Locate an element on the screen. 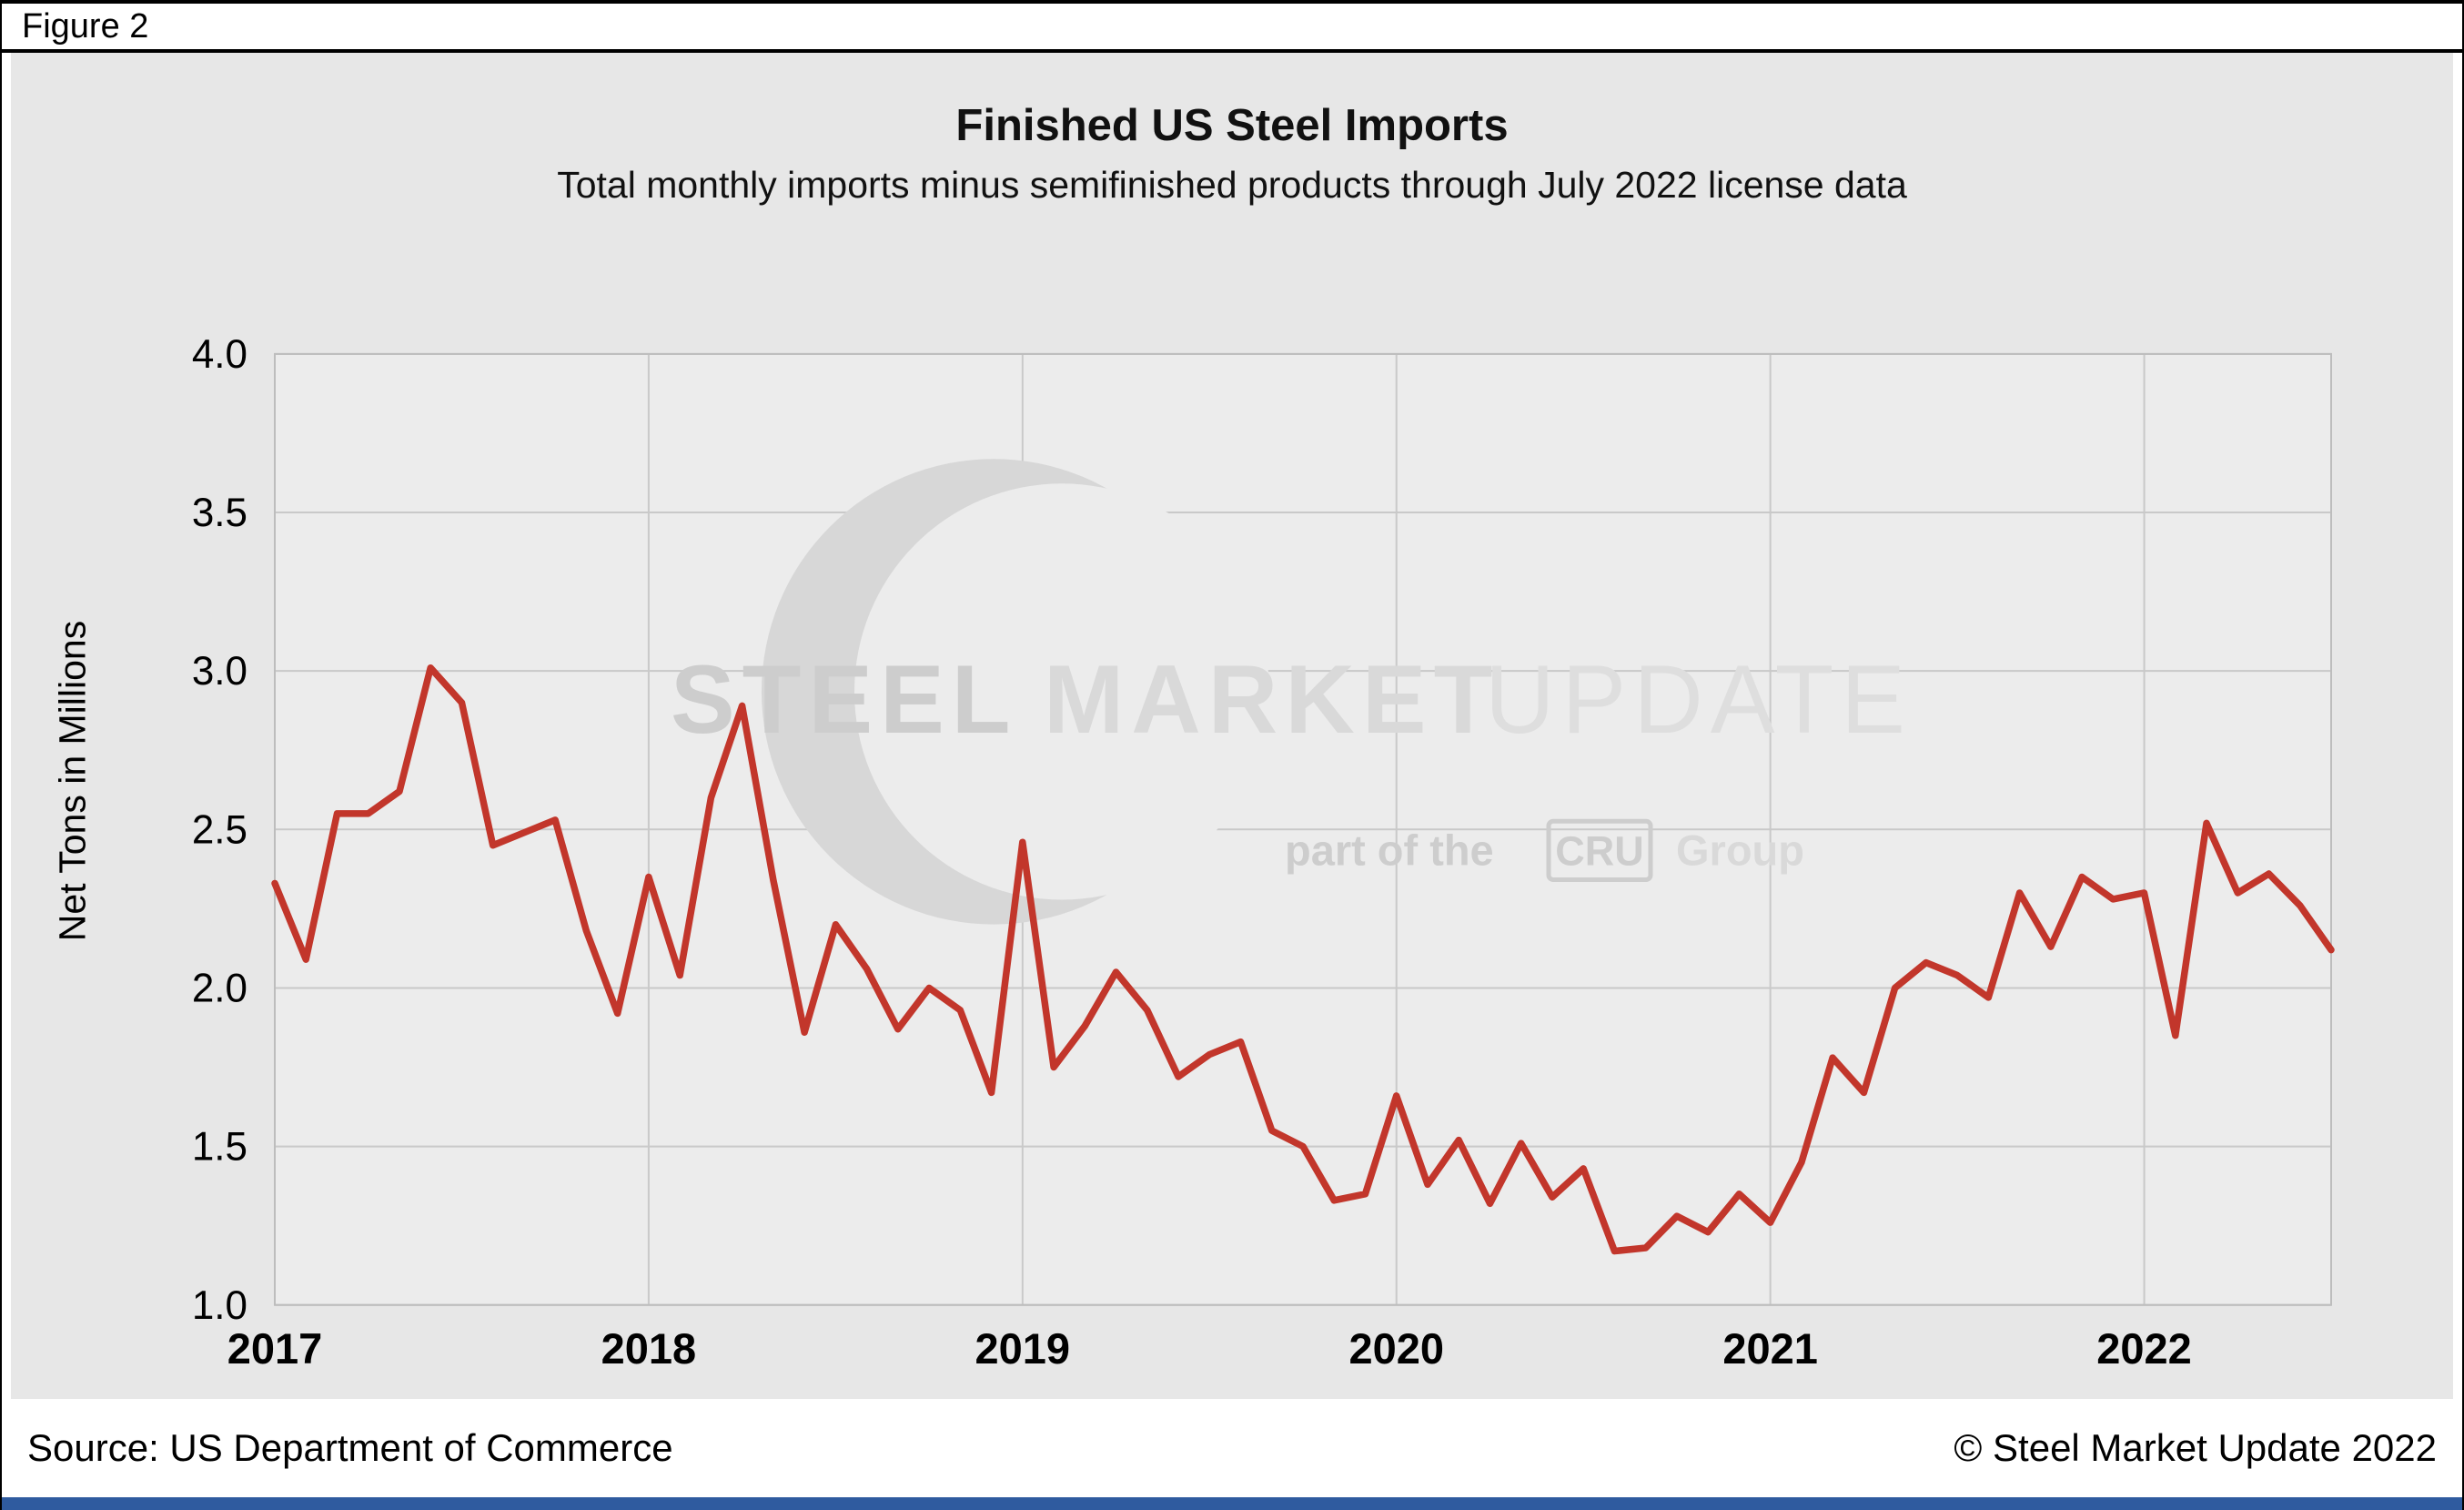 The width and height of the screenshot is (2464, 1510). copyright-text: © Steel Market Update 2022 is located at coordinates (2195, 1447).